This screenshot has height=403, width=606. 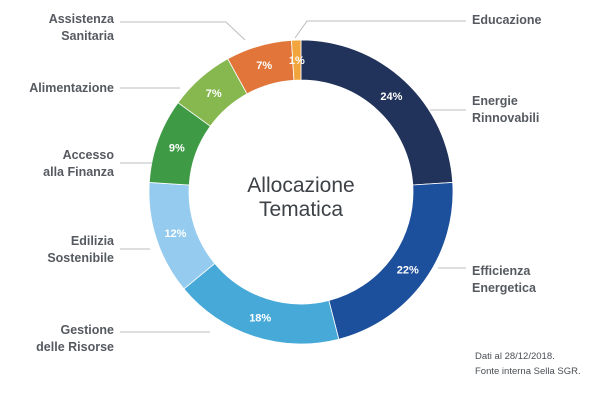 I want to click on percent-label-accesso-alla-finanza: 9%, so click(x=177, y=148).